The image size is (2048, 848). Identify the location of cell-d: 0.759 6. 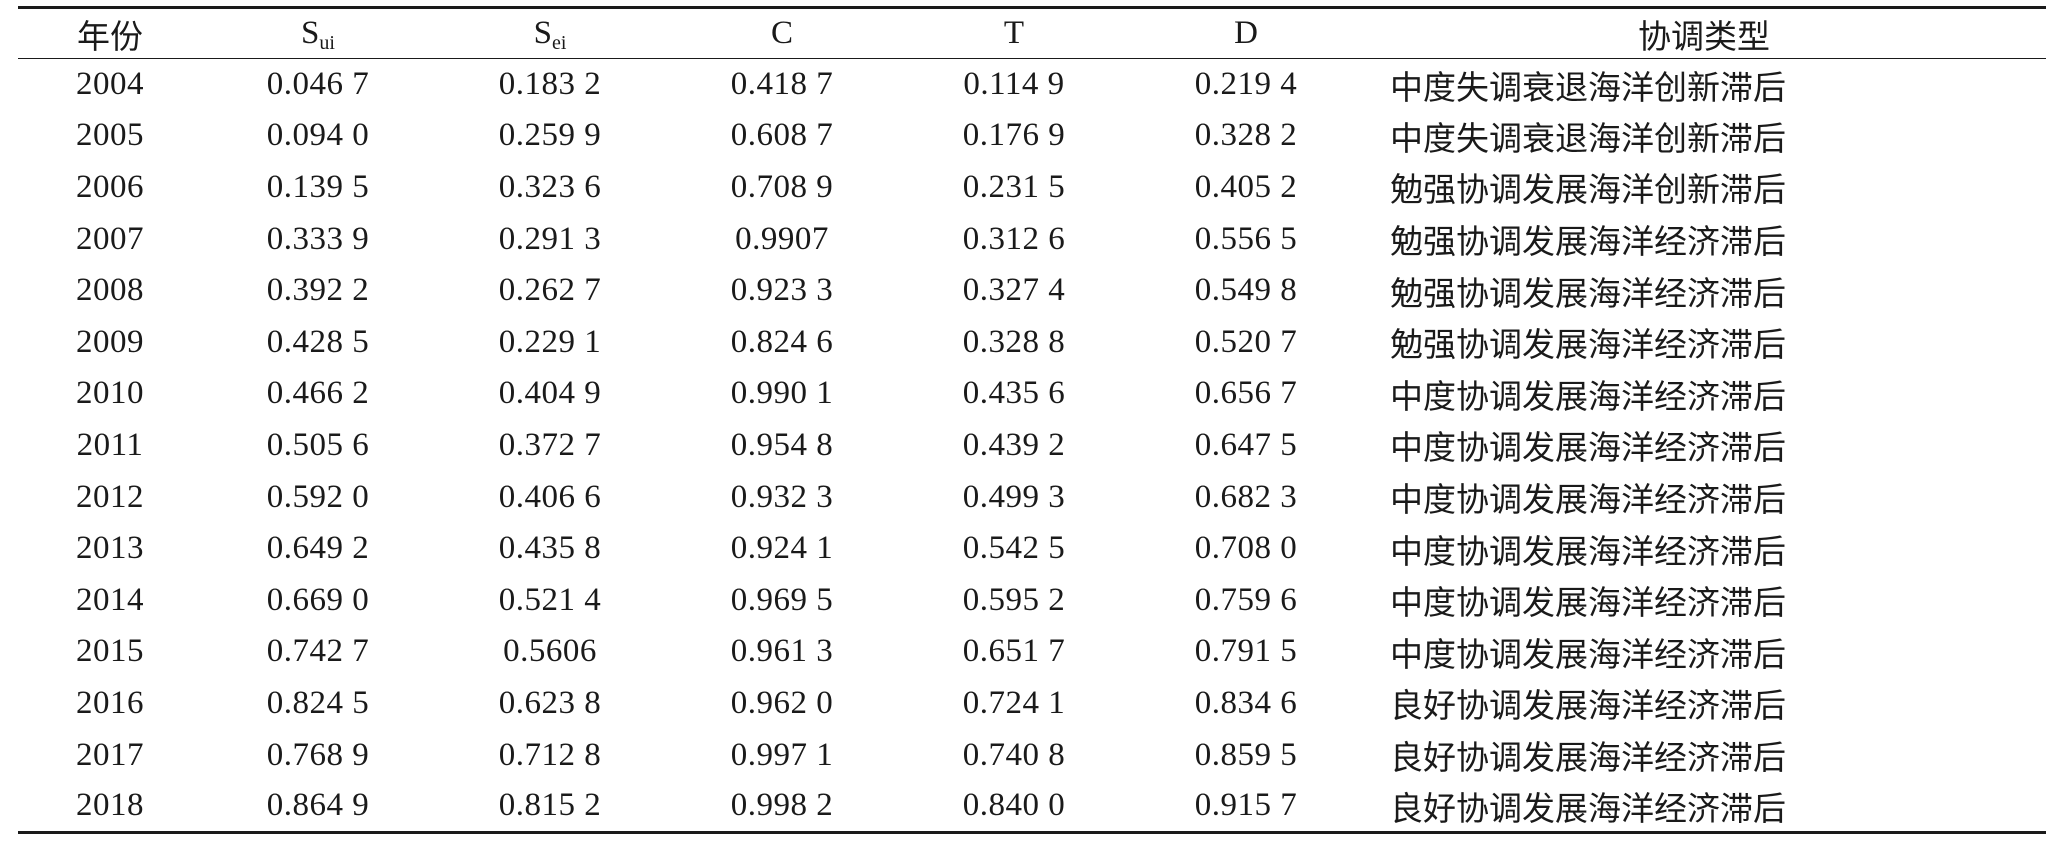
(1246, 599).